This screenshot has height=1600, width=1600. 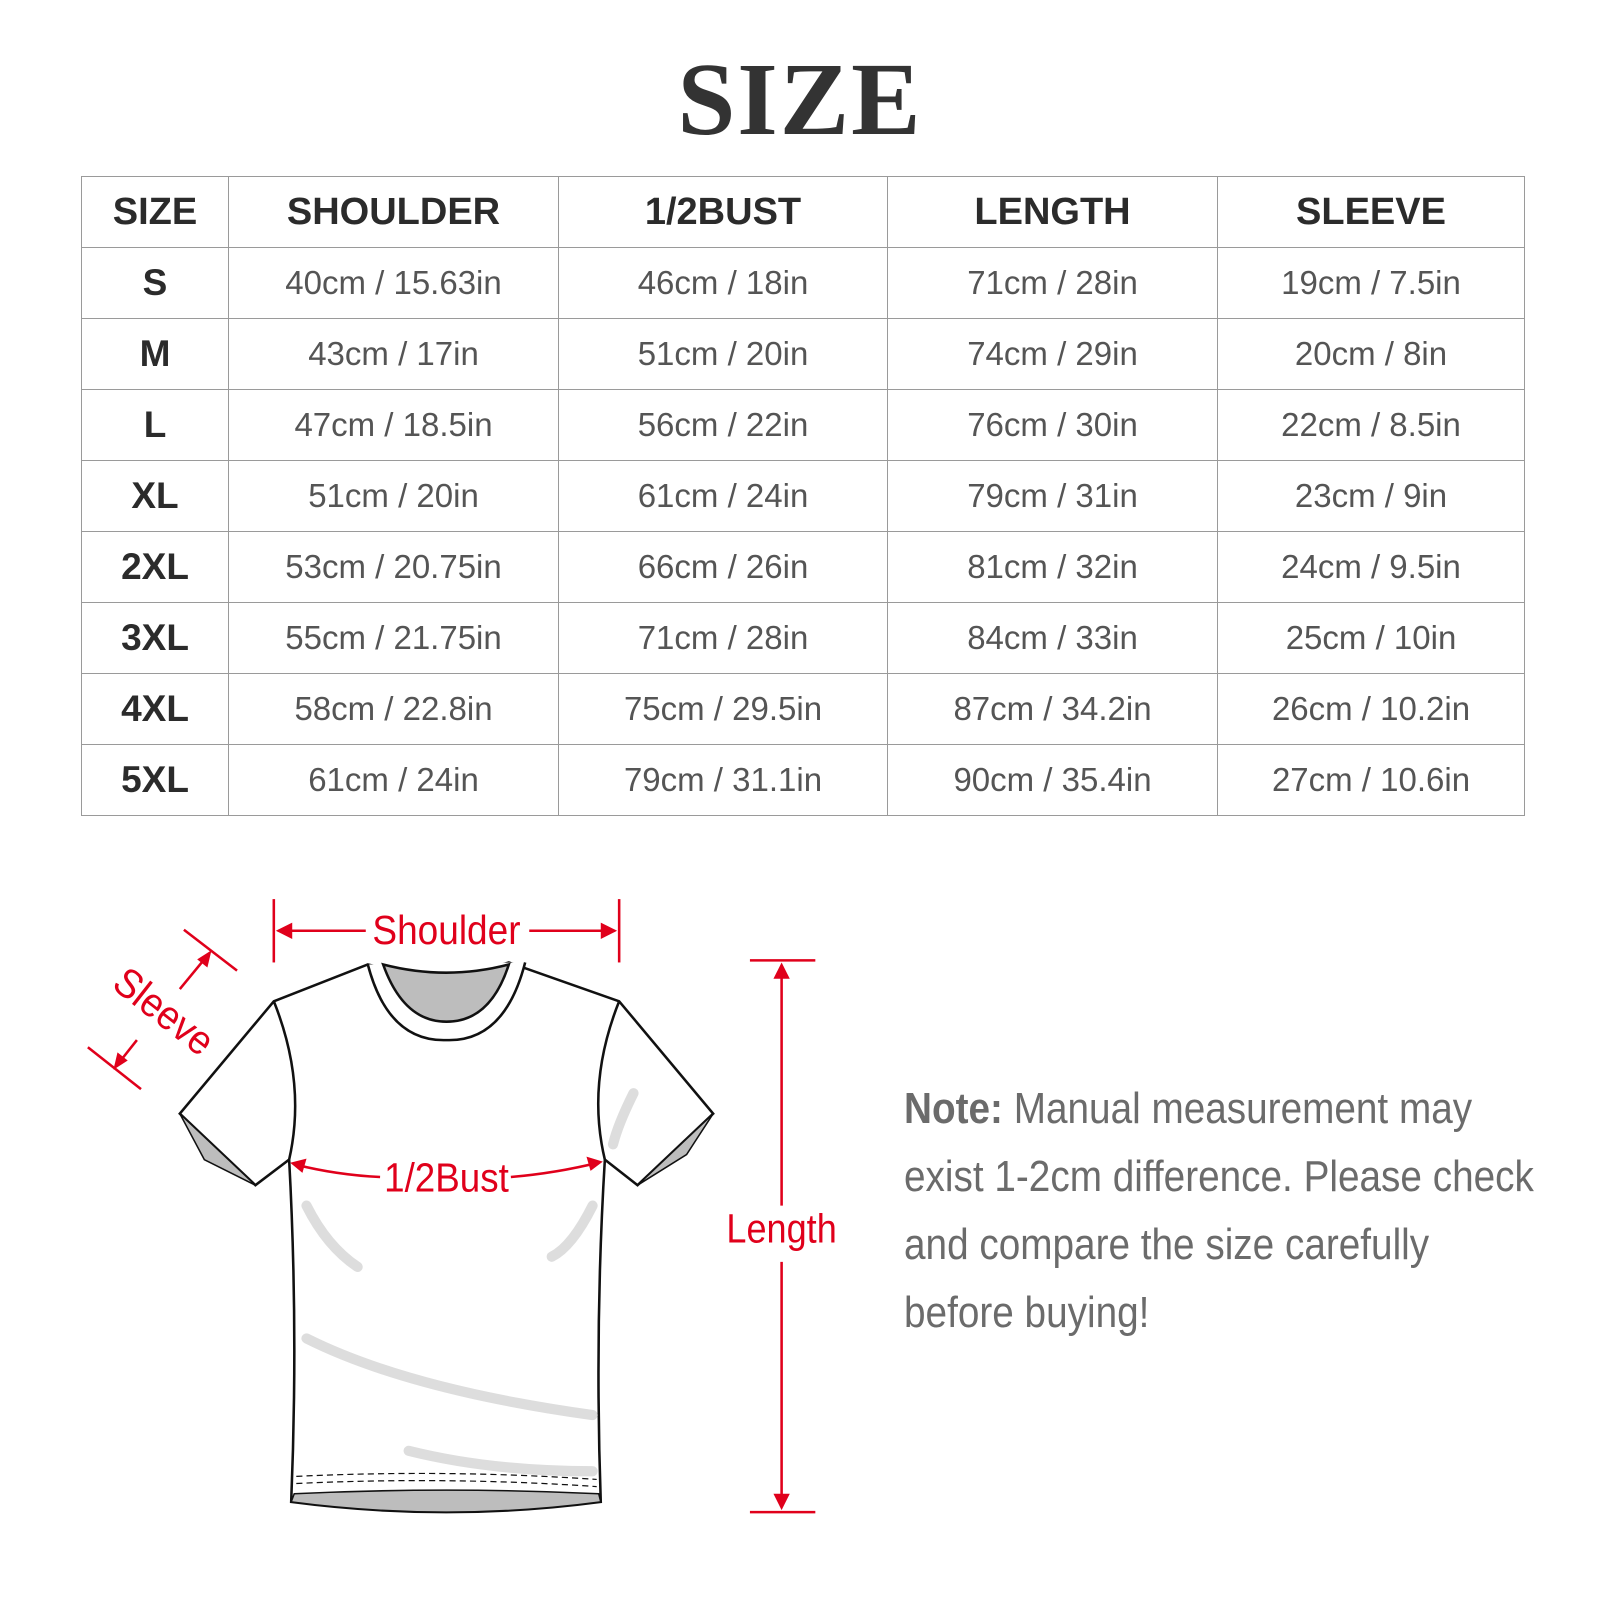 What do you see at coordinates (393, 709) in the screenshot?
I see `measurement-cell: 58cm / 22.8in` at bounding box center [393, 709].